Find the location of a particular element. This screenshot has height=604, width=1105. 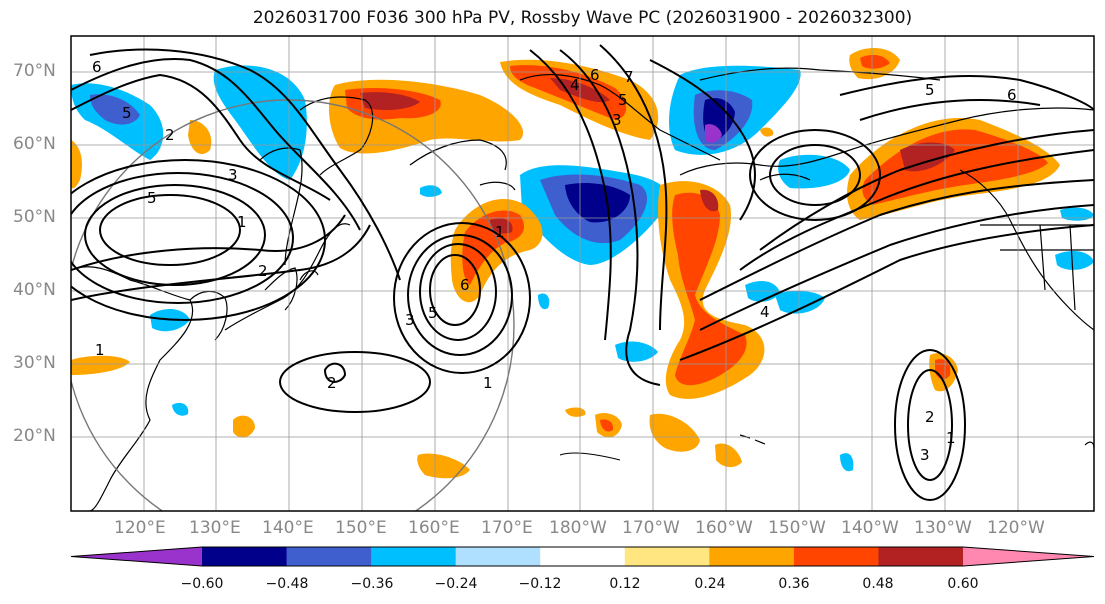

lon-label: 130°E is located at coordinates (215, 528).